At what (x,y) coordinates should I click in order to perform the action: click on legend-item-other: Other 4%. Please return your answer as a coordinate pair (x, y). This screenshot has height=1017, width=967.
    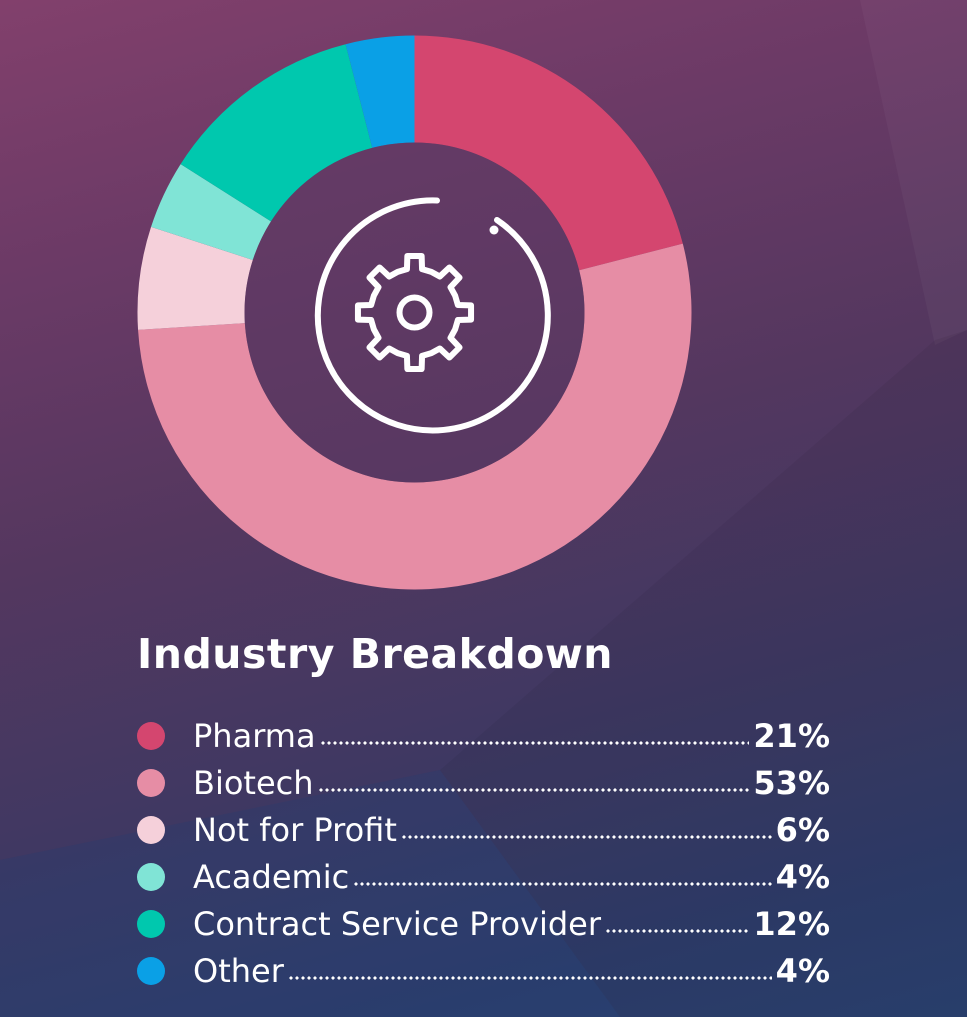
    Looking at the image, I should click on (483, 970).